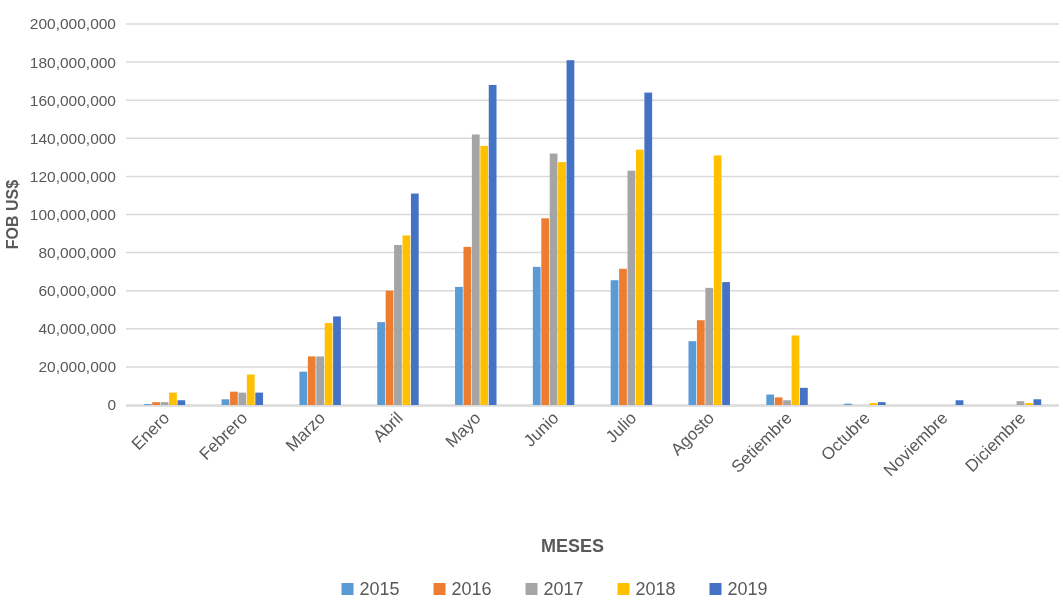  What do you see at coordinates (73, 24) in the screenshot?
I see `y-tick-label: 200,000,000` at bounding box center [73, 24].